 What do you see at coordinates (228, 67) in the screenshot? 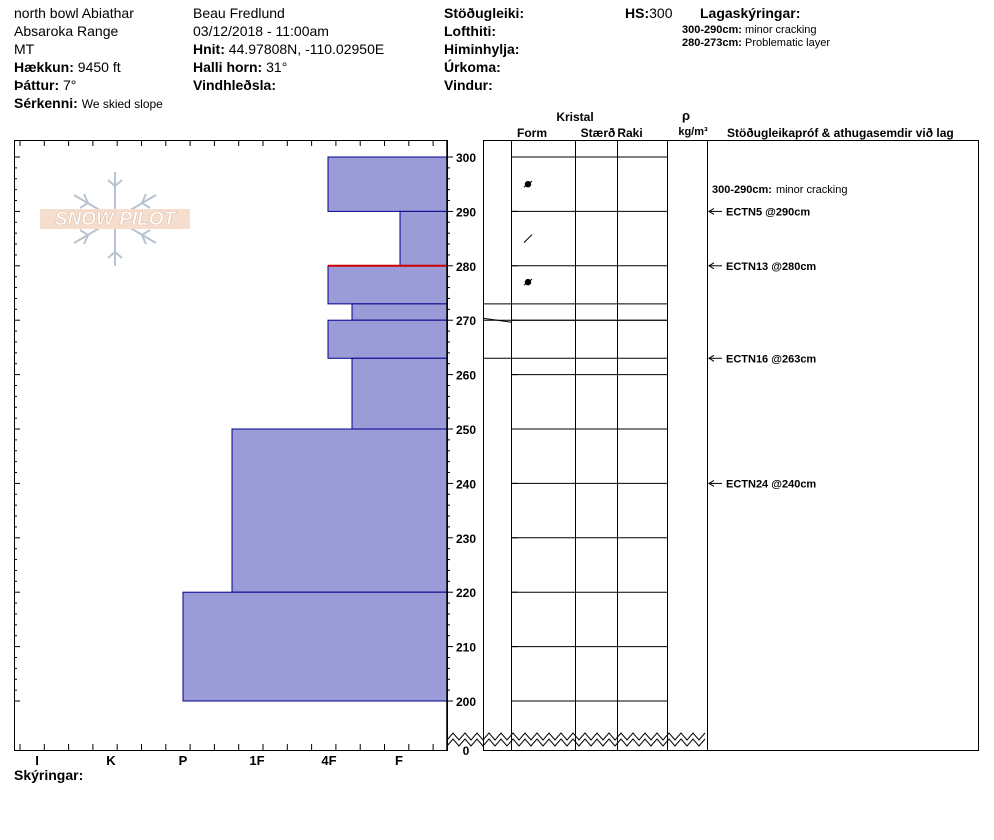
I see `slope-label: Halli horn:` at bounding box center [228, 67].